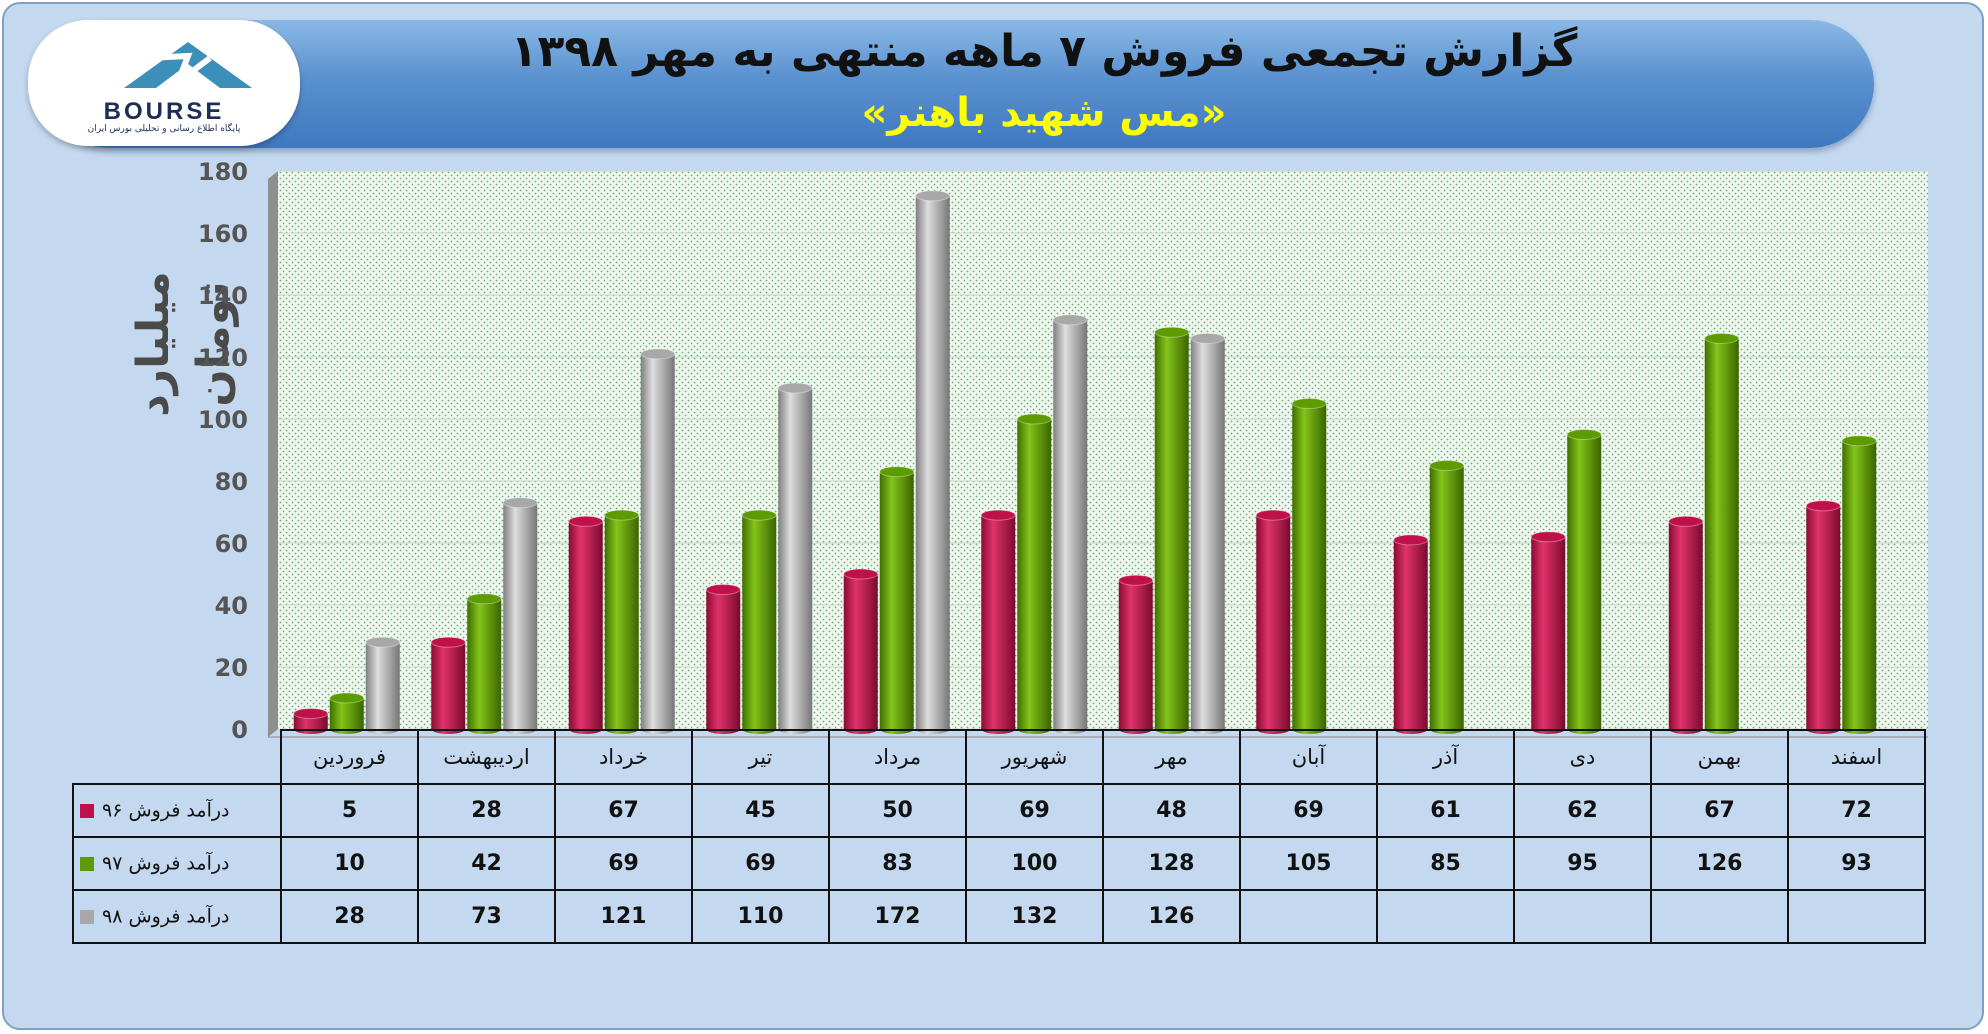  Describe the element at coordinates (273, 454) in the screenshot. I see `side-wall` at that location.